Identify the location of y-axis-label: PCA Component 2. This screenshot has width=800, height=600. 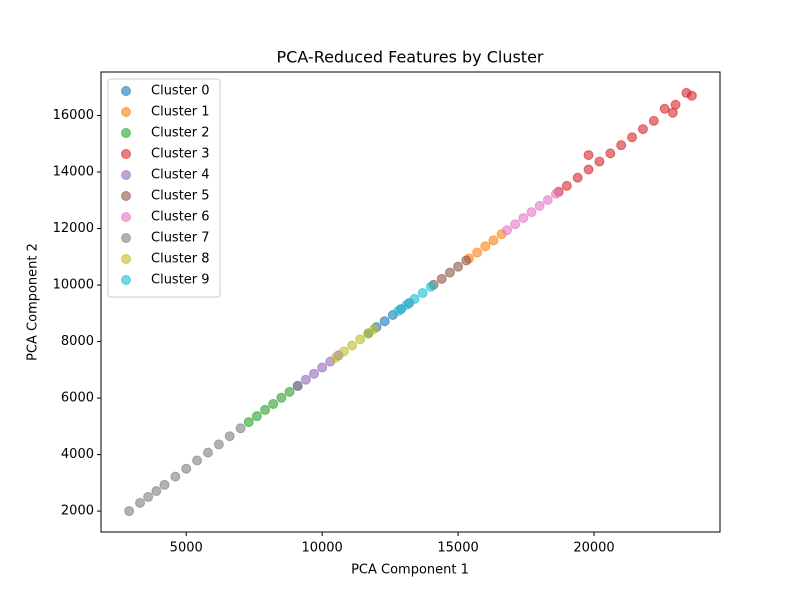
(33, 302).